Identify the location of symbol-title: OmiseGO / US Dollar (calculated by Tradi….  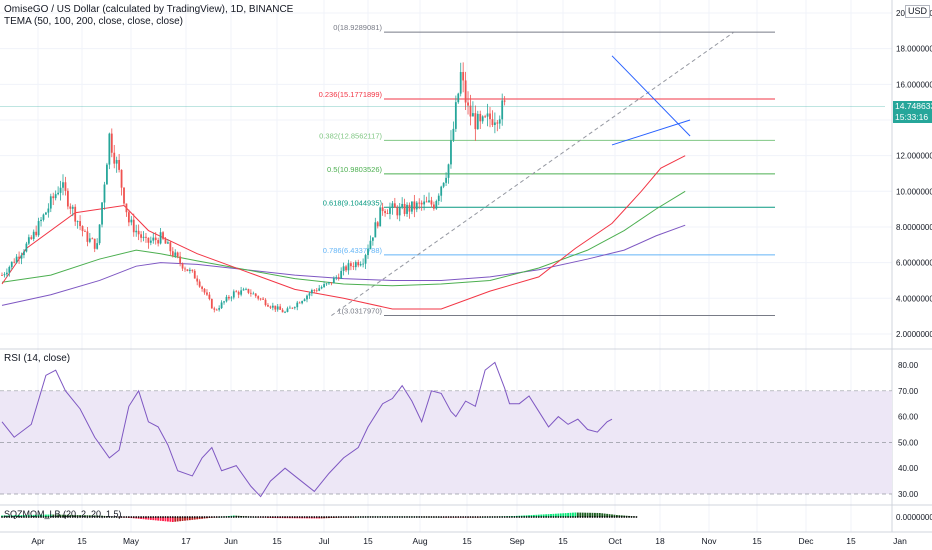
(149, 9).